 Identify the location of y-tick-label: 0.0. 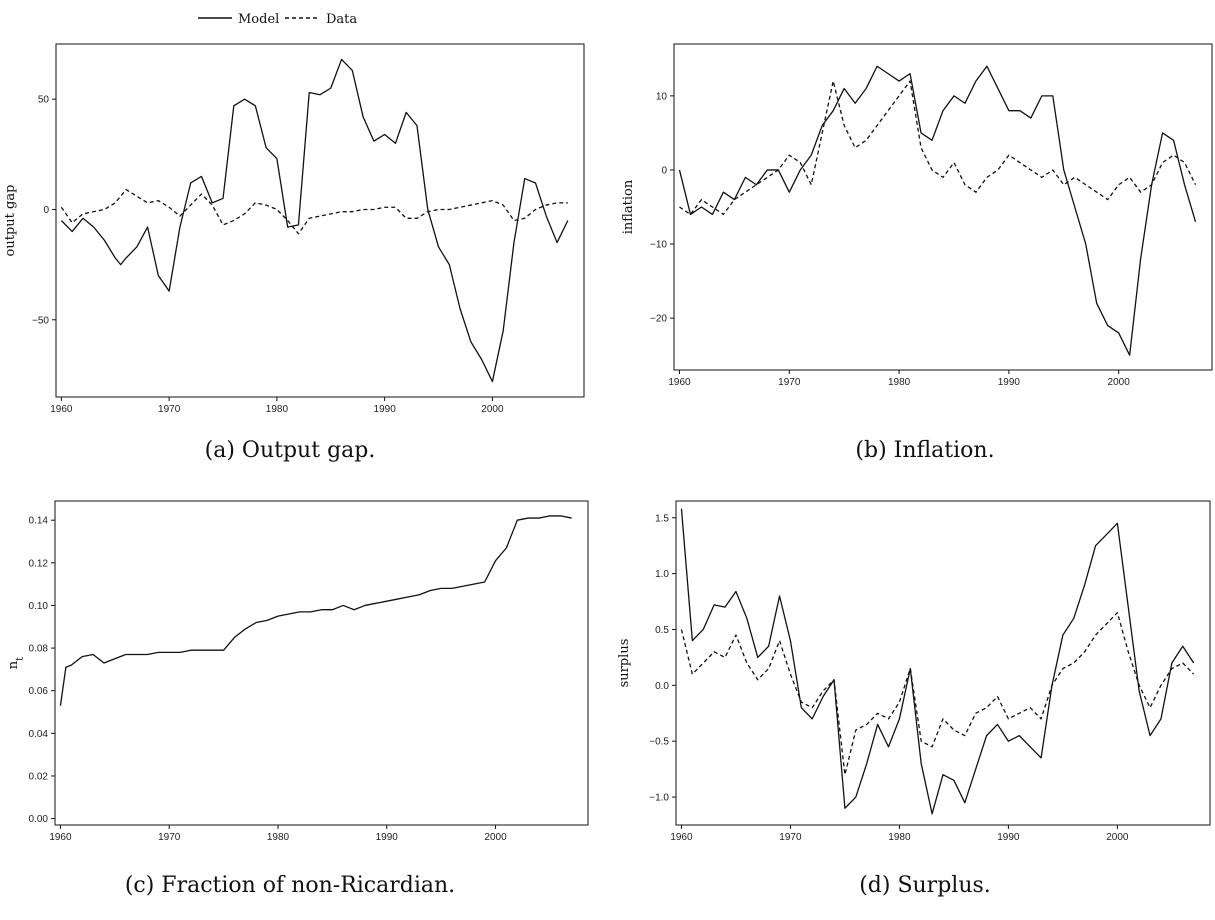
(662, 686).